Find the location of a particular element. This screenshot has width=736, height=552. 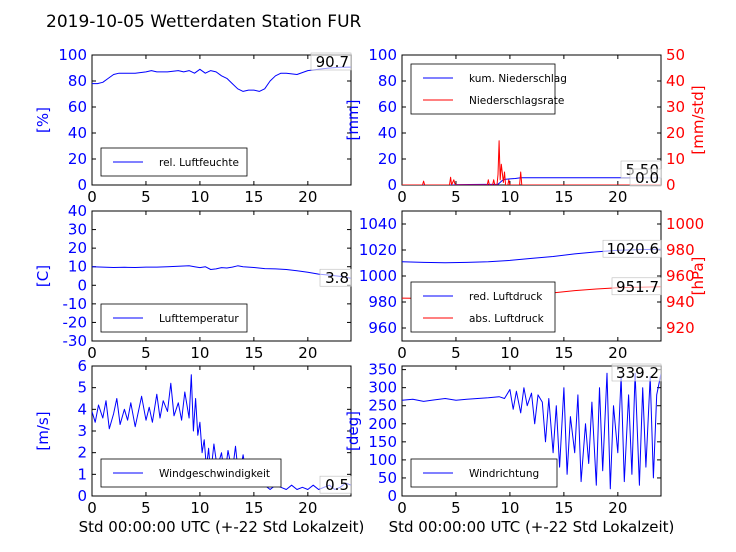

series-line-niederschlagsrate is located at coordinates (531, 162).